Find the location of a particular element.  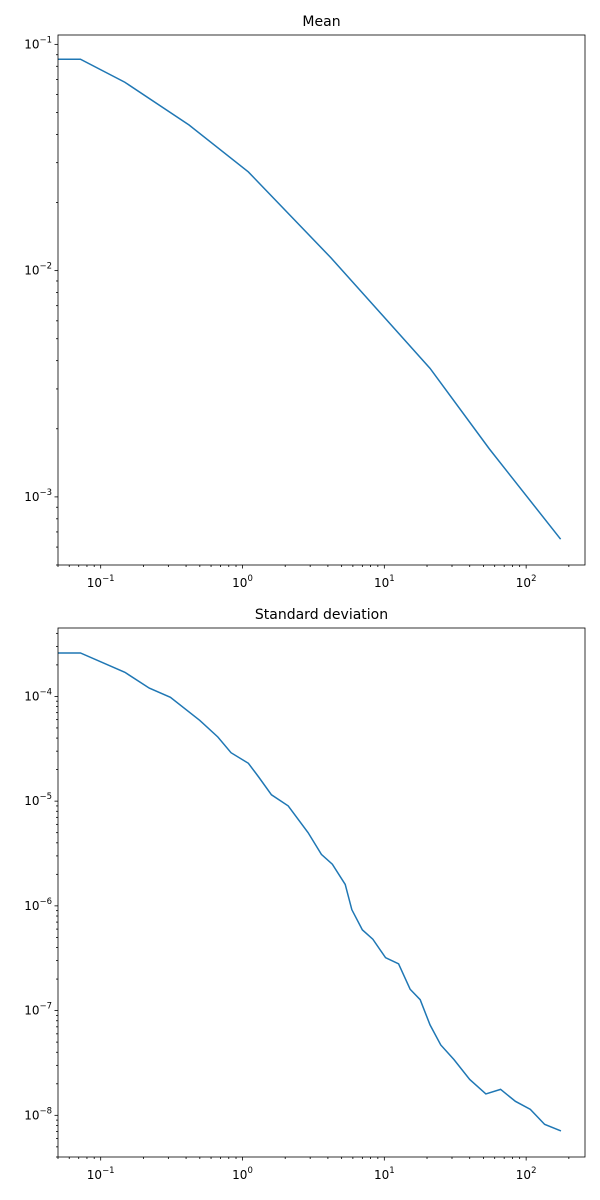

tick-label: 10⁻⁶ is located at coordinates (38, 905).